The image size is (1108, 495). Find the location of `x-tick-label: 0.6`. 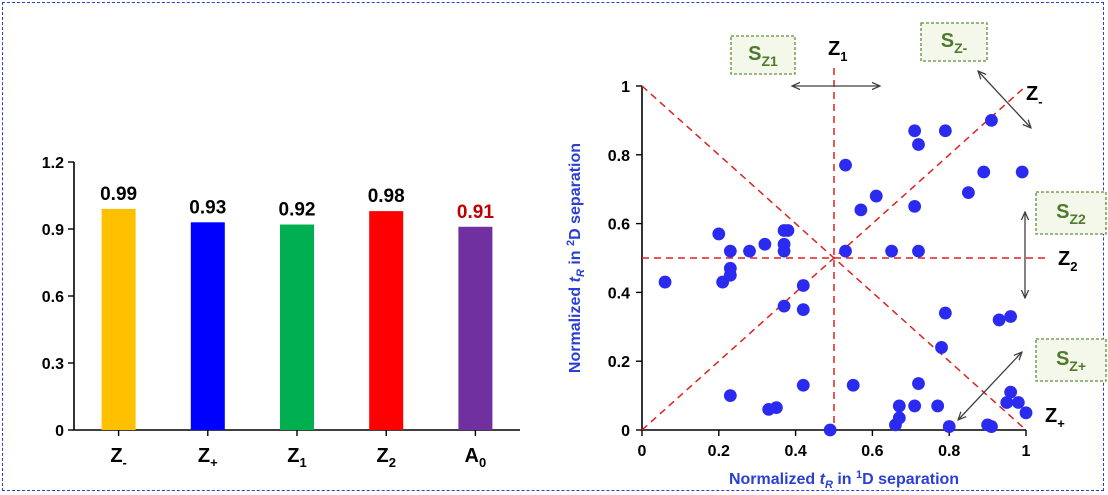

x-tick-label: 0.6 is located at coordinates (872, 451).